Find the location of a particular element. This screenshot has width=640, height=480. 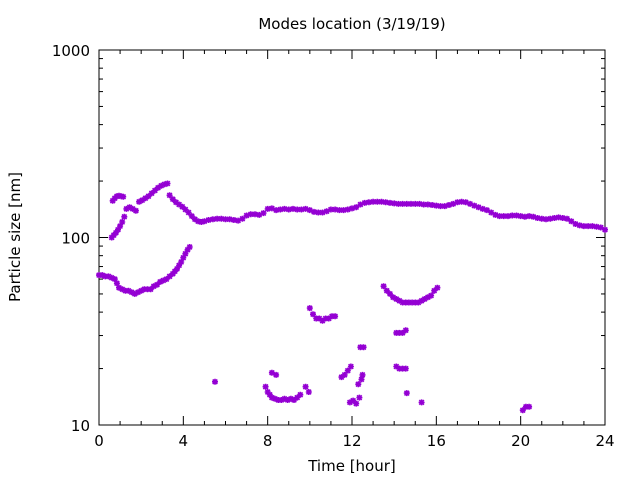

x-tick-label: 12 is located at coordinates (351, 441).